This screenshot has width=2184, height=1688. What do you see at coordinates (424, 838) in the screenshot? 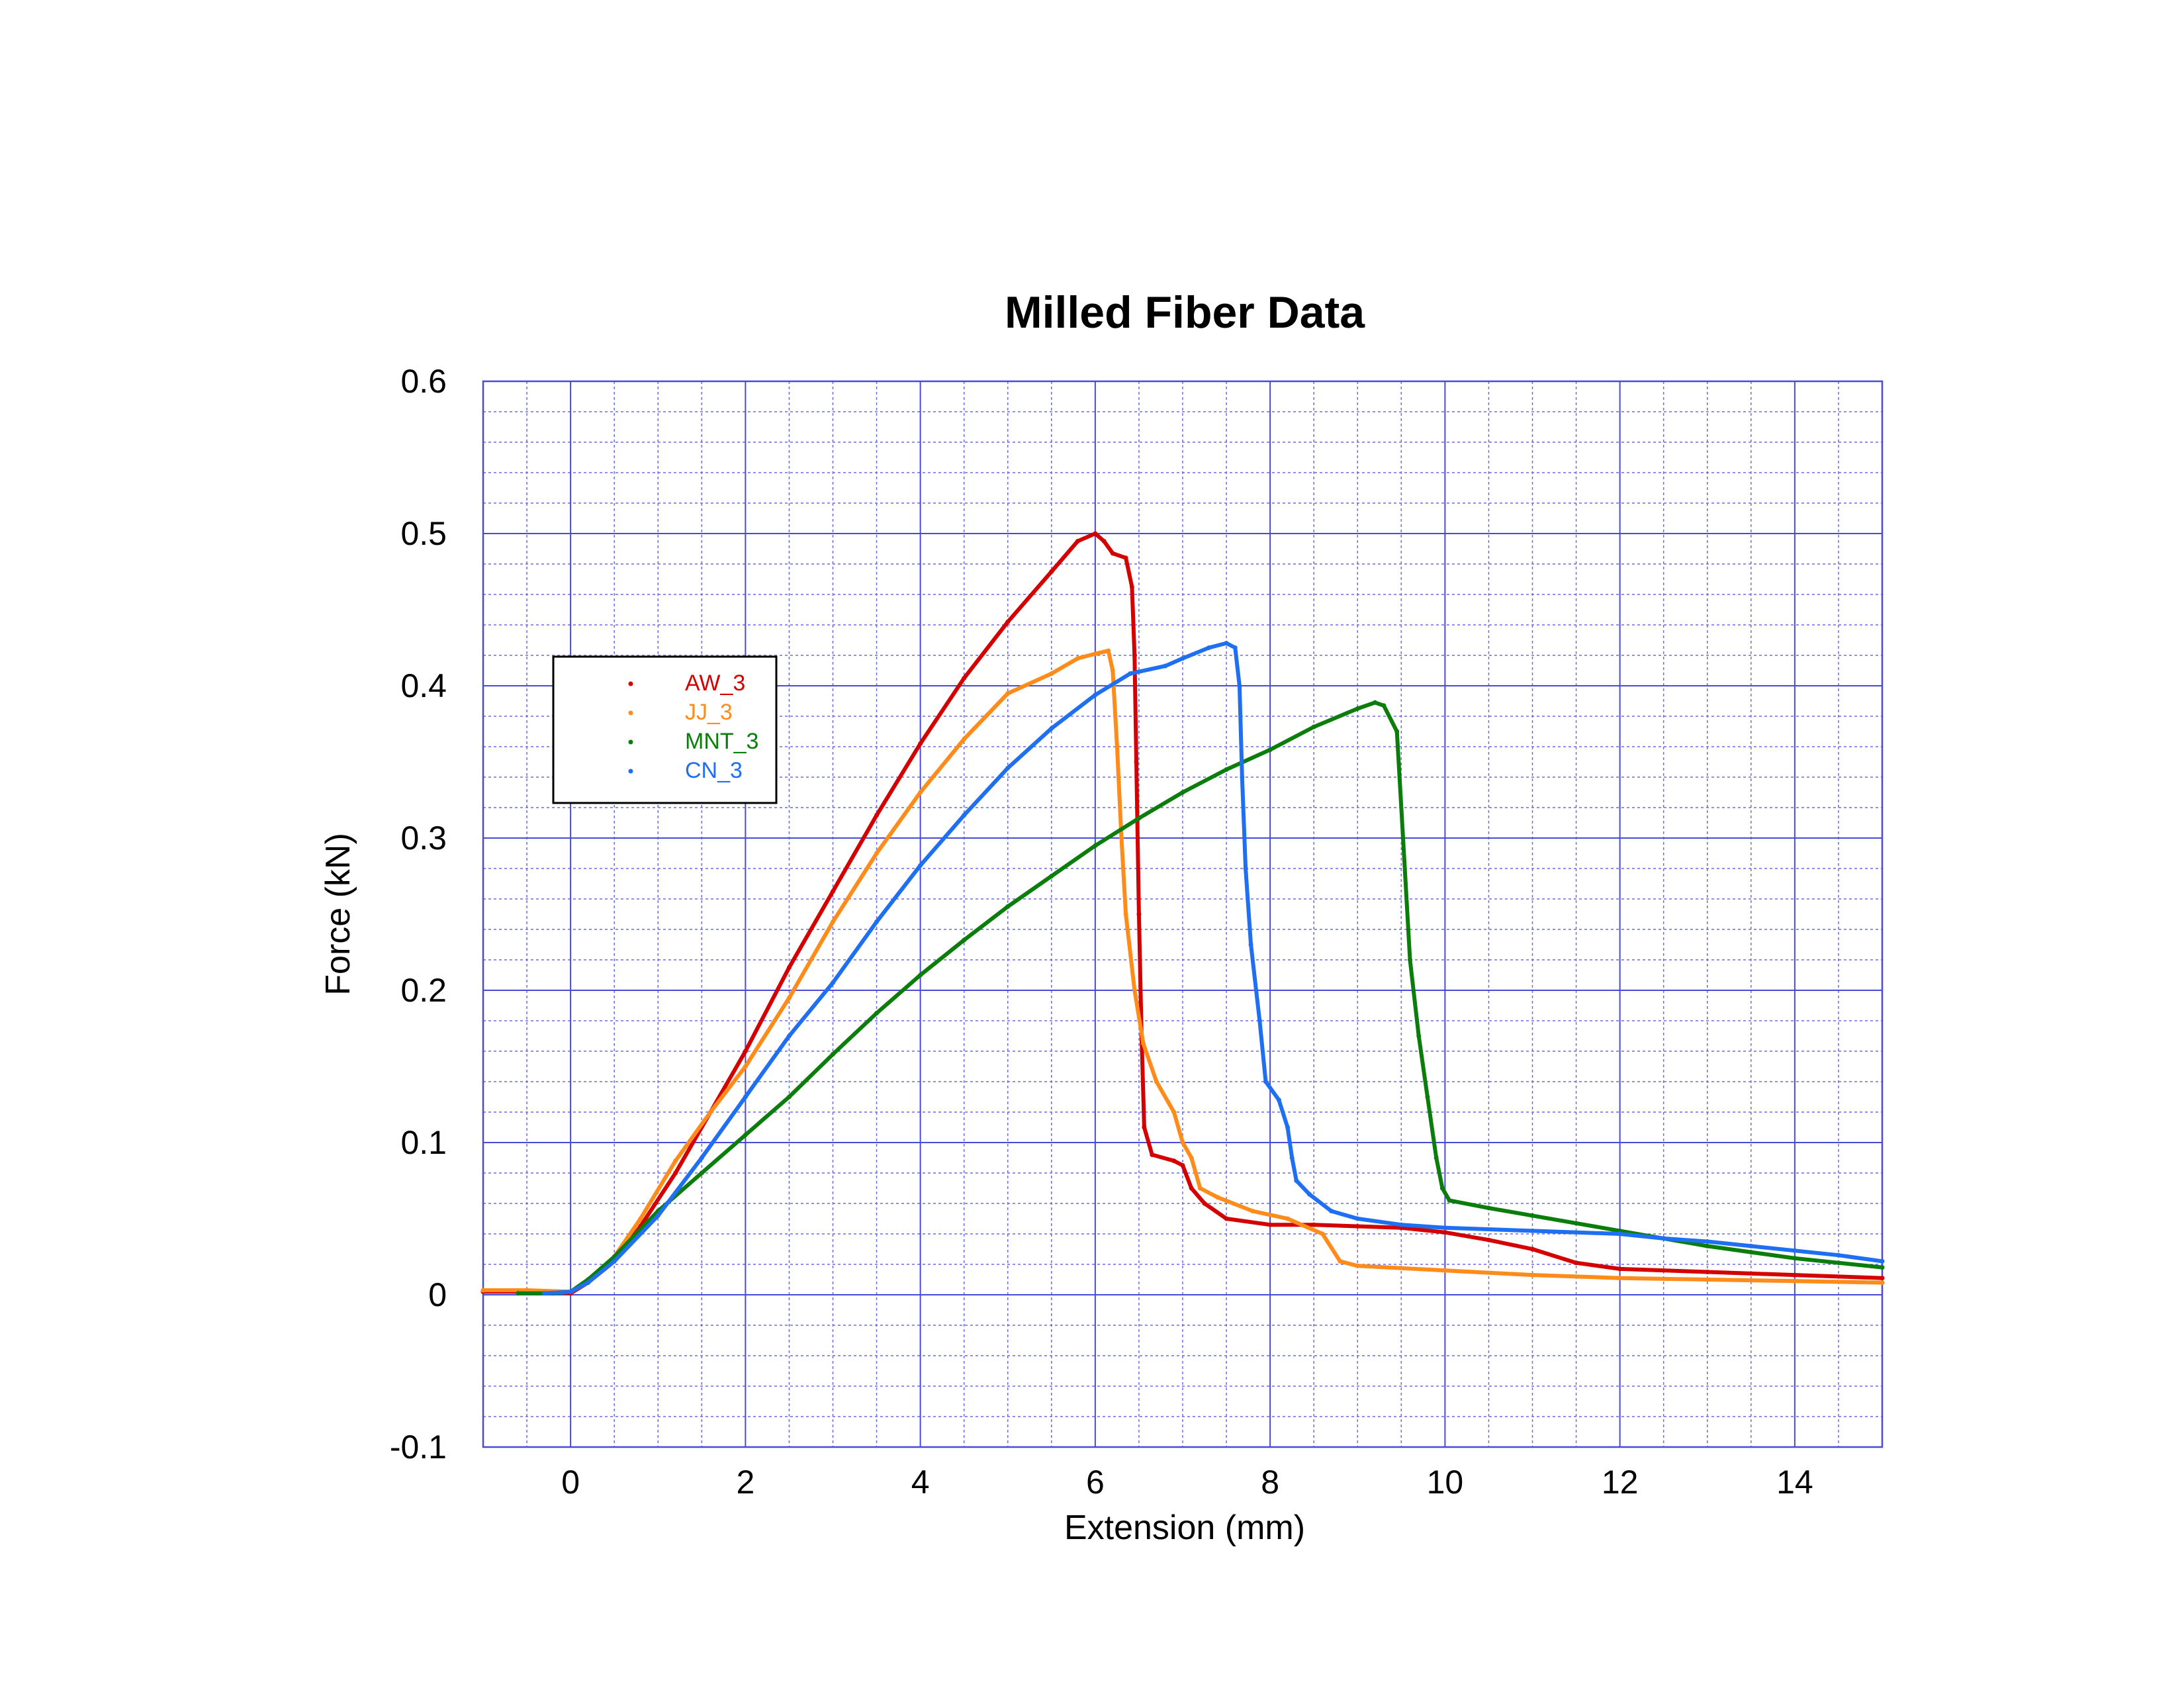
I see `y-tick-label: 0.3` at bounding box center [424, 838].